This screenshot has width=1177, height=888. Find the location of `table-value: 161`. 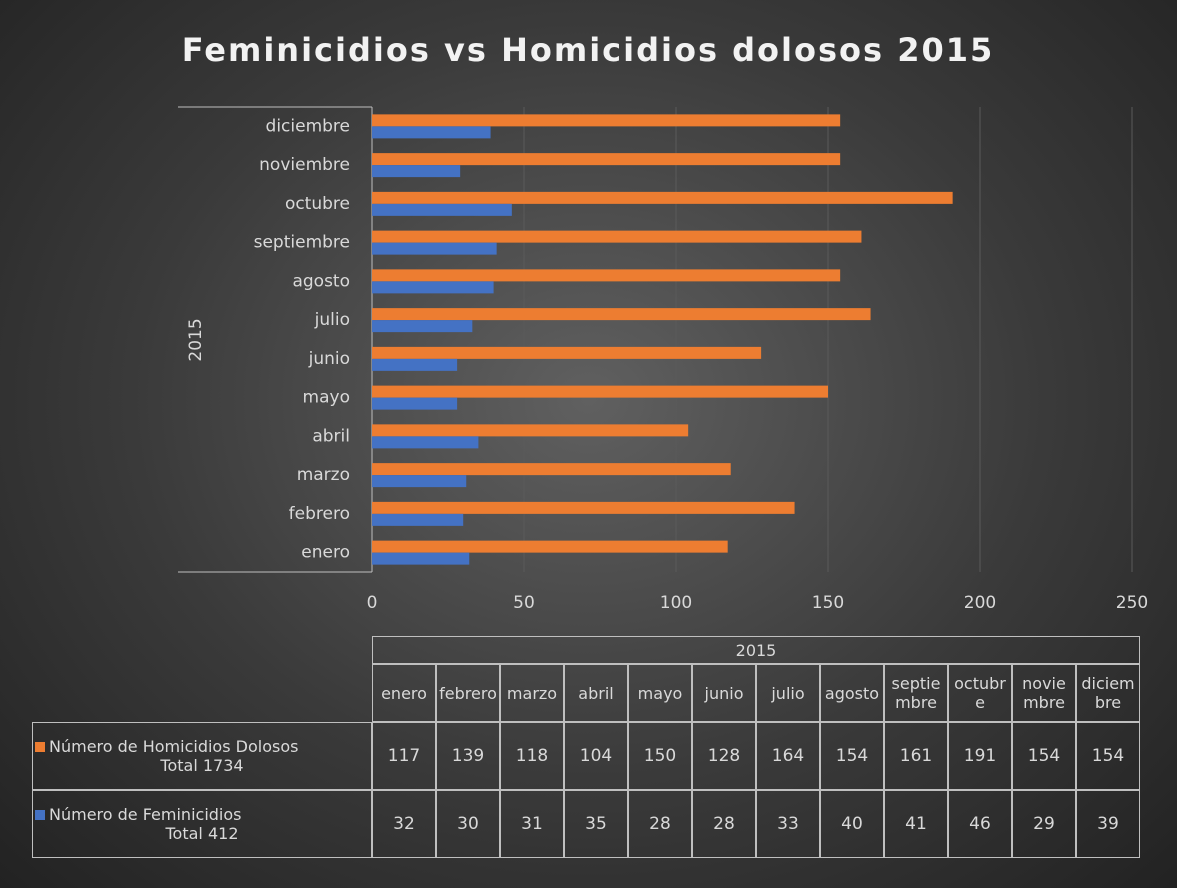

table-value: 161 is located at coordinates (916, 756).